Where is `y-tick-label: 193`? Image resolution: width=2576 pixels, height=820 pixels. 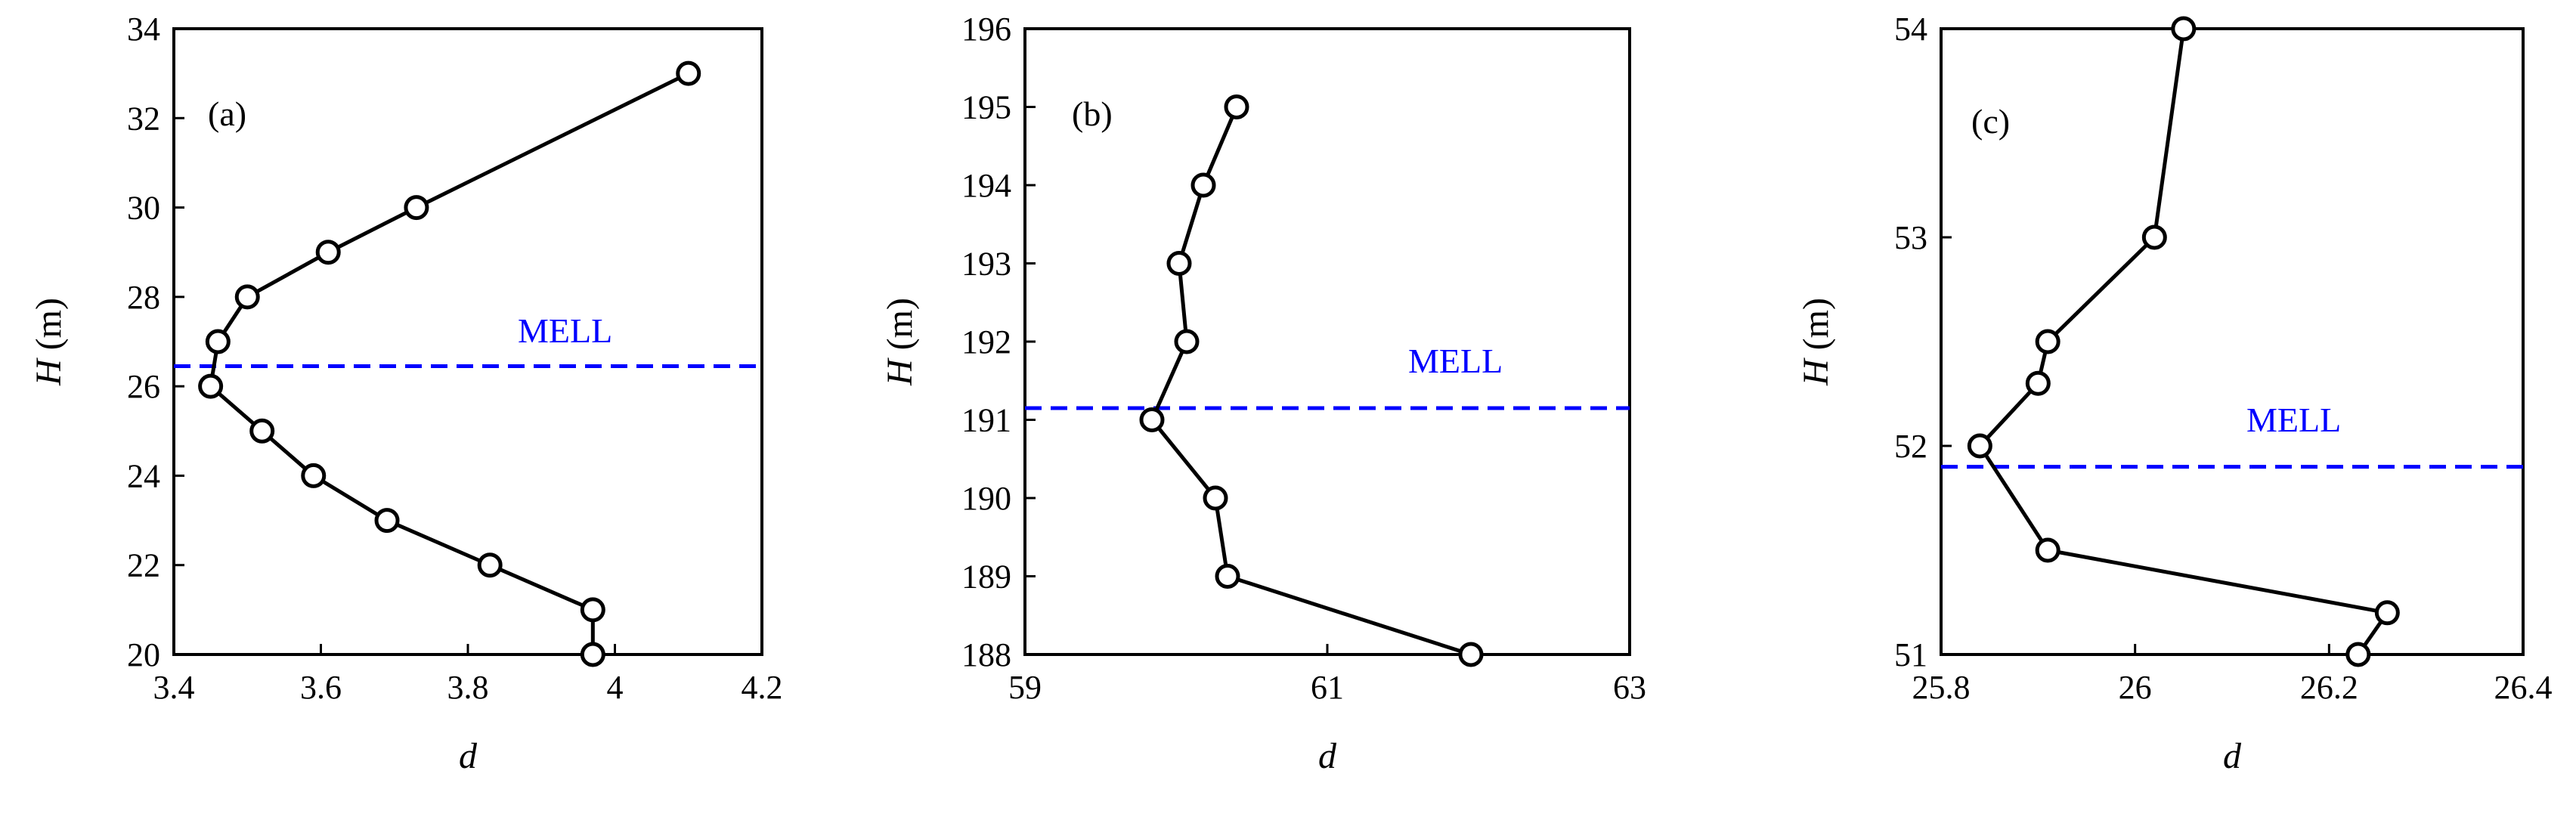
y-tick-label: 193 is located at coordinates (986, 264).